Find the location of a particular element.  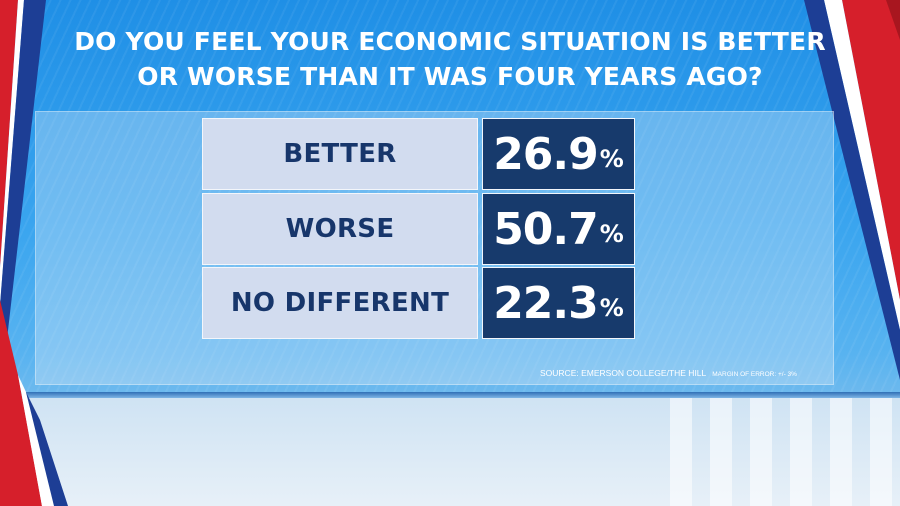

left-lower-white-stripe is located at coordinates (36, 440).